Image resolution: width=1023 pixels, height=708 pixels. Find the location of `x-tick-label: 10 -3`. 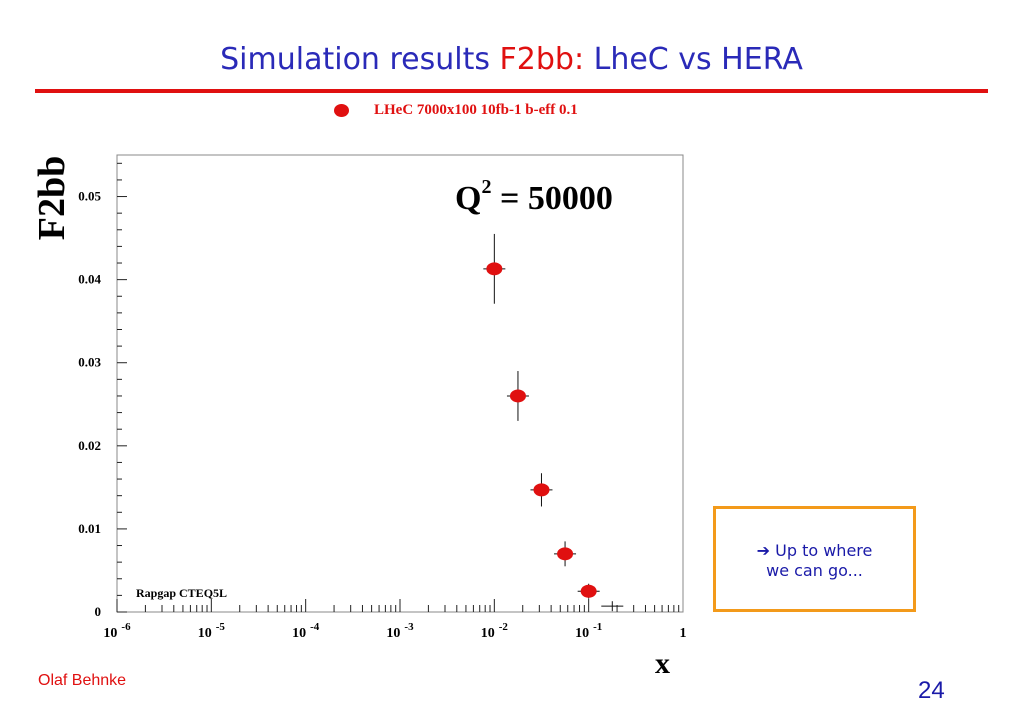

x-tick-label: 10 -3 is located at coordinates (400, 631).